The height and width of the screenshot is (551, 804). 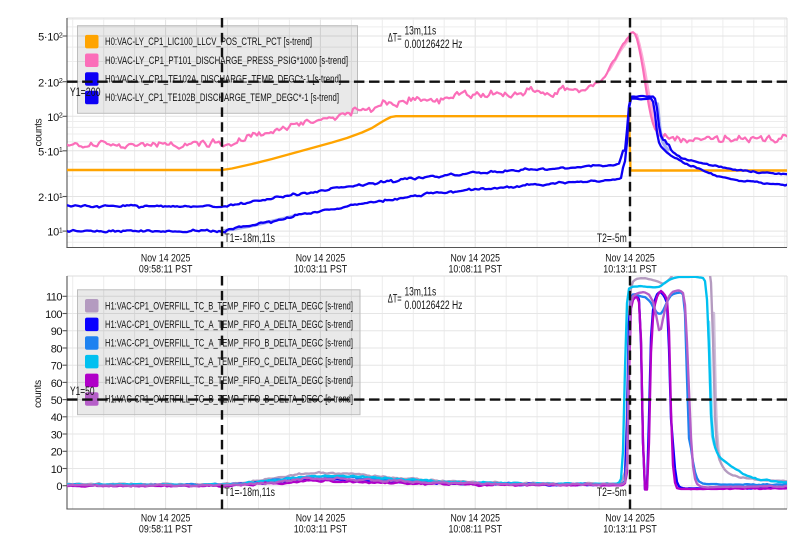 What do you see at coordinates (57, 367) in the screenshot?
I see `svg-text: 70` at bounding box center [57, 367].